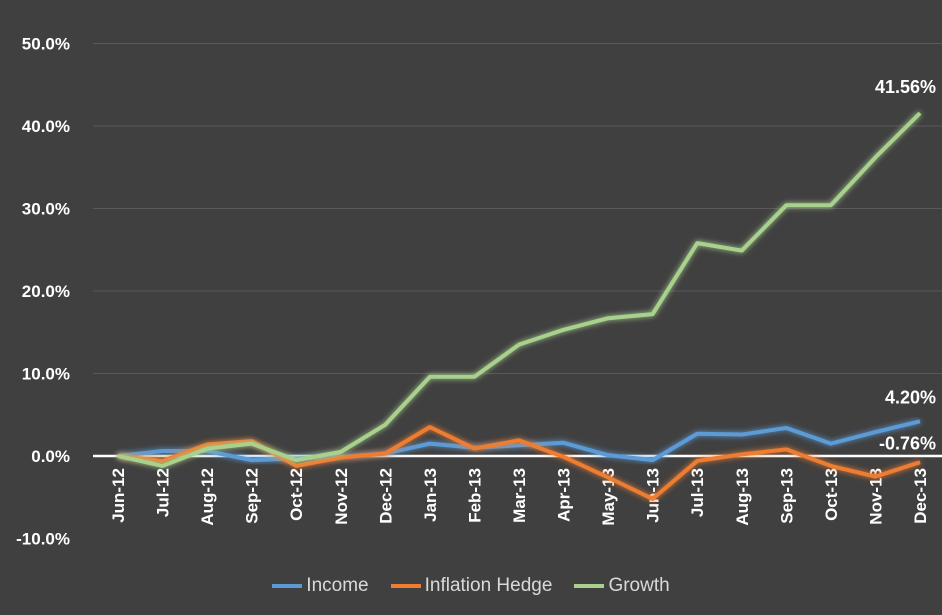  Describe the element at coordinates (920, 496) in the screenshot. I see `x-tick-label: Dec-13` at that location.